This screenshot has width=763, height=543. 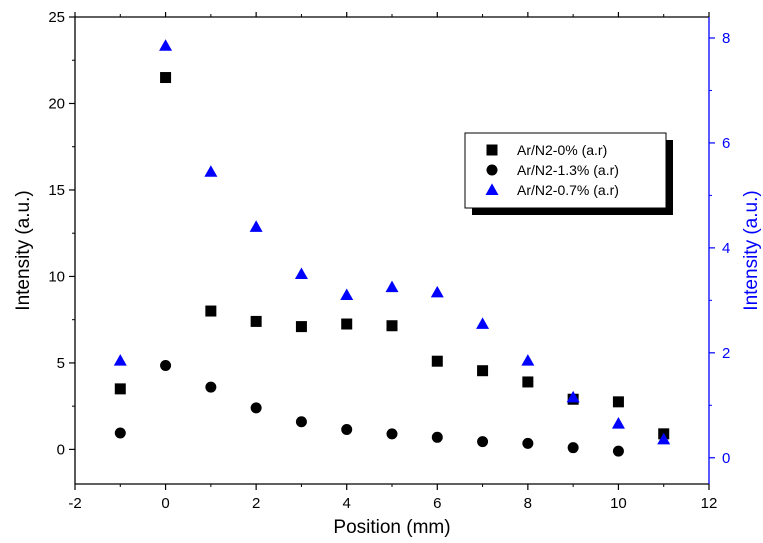 I want to click on x-tick-label: 12, so click(x=709, y=503).